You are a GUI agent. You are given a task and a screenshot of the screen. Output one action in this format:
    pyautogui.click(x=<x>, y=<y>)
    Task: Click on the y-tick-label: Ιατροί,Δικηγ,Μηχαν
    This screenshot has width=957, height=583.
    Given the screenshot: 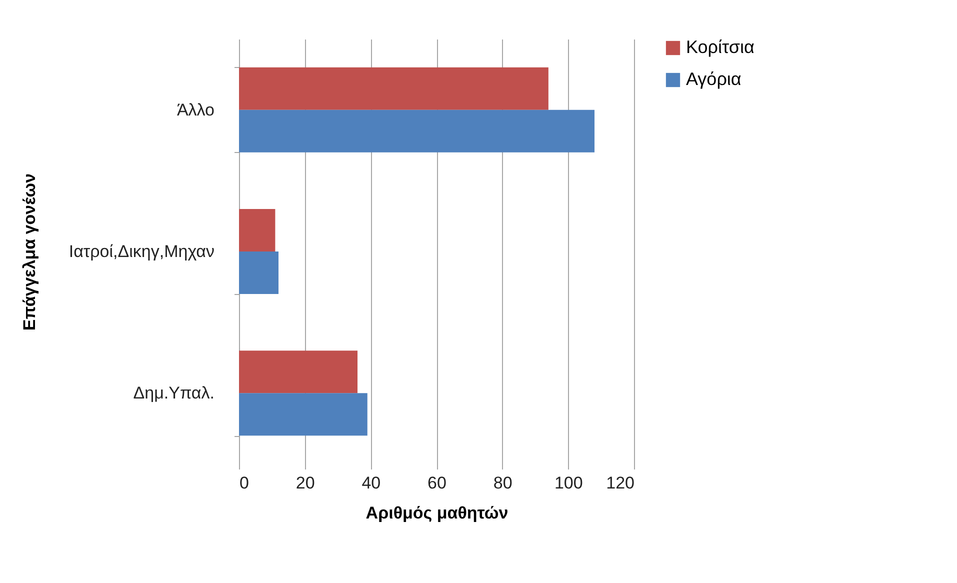 What is the action you would take?
    pyautogui.click(x=141, y=251)
    